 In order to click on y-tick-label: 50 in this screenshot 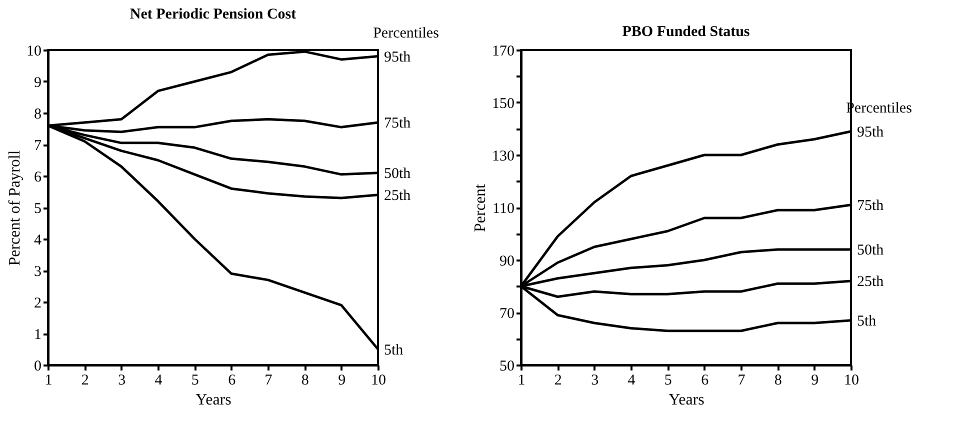, I will do `click(507, 366)`.